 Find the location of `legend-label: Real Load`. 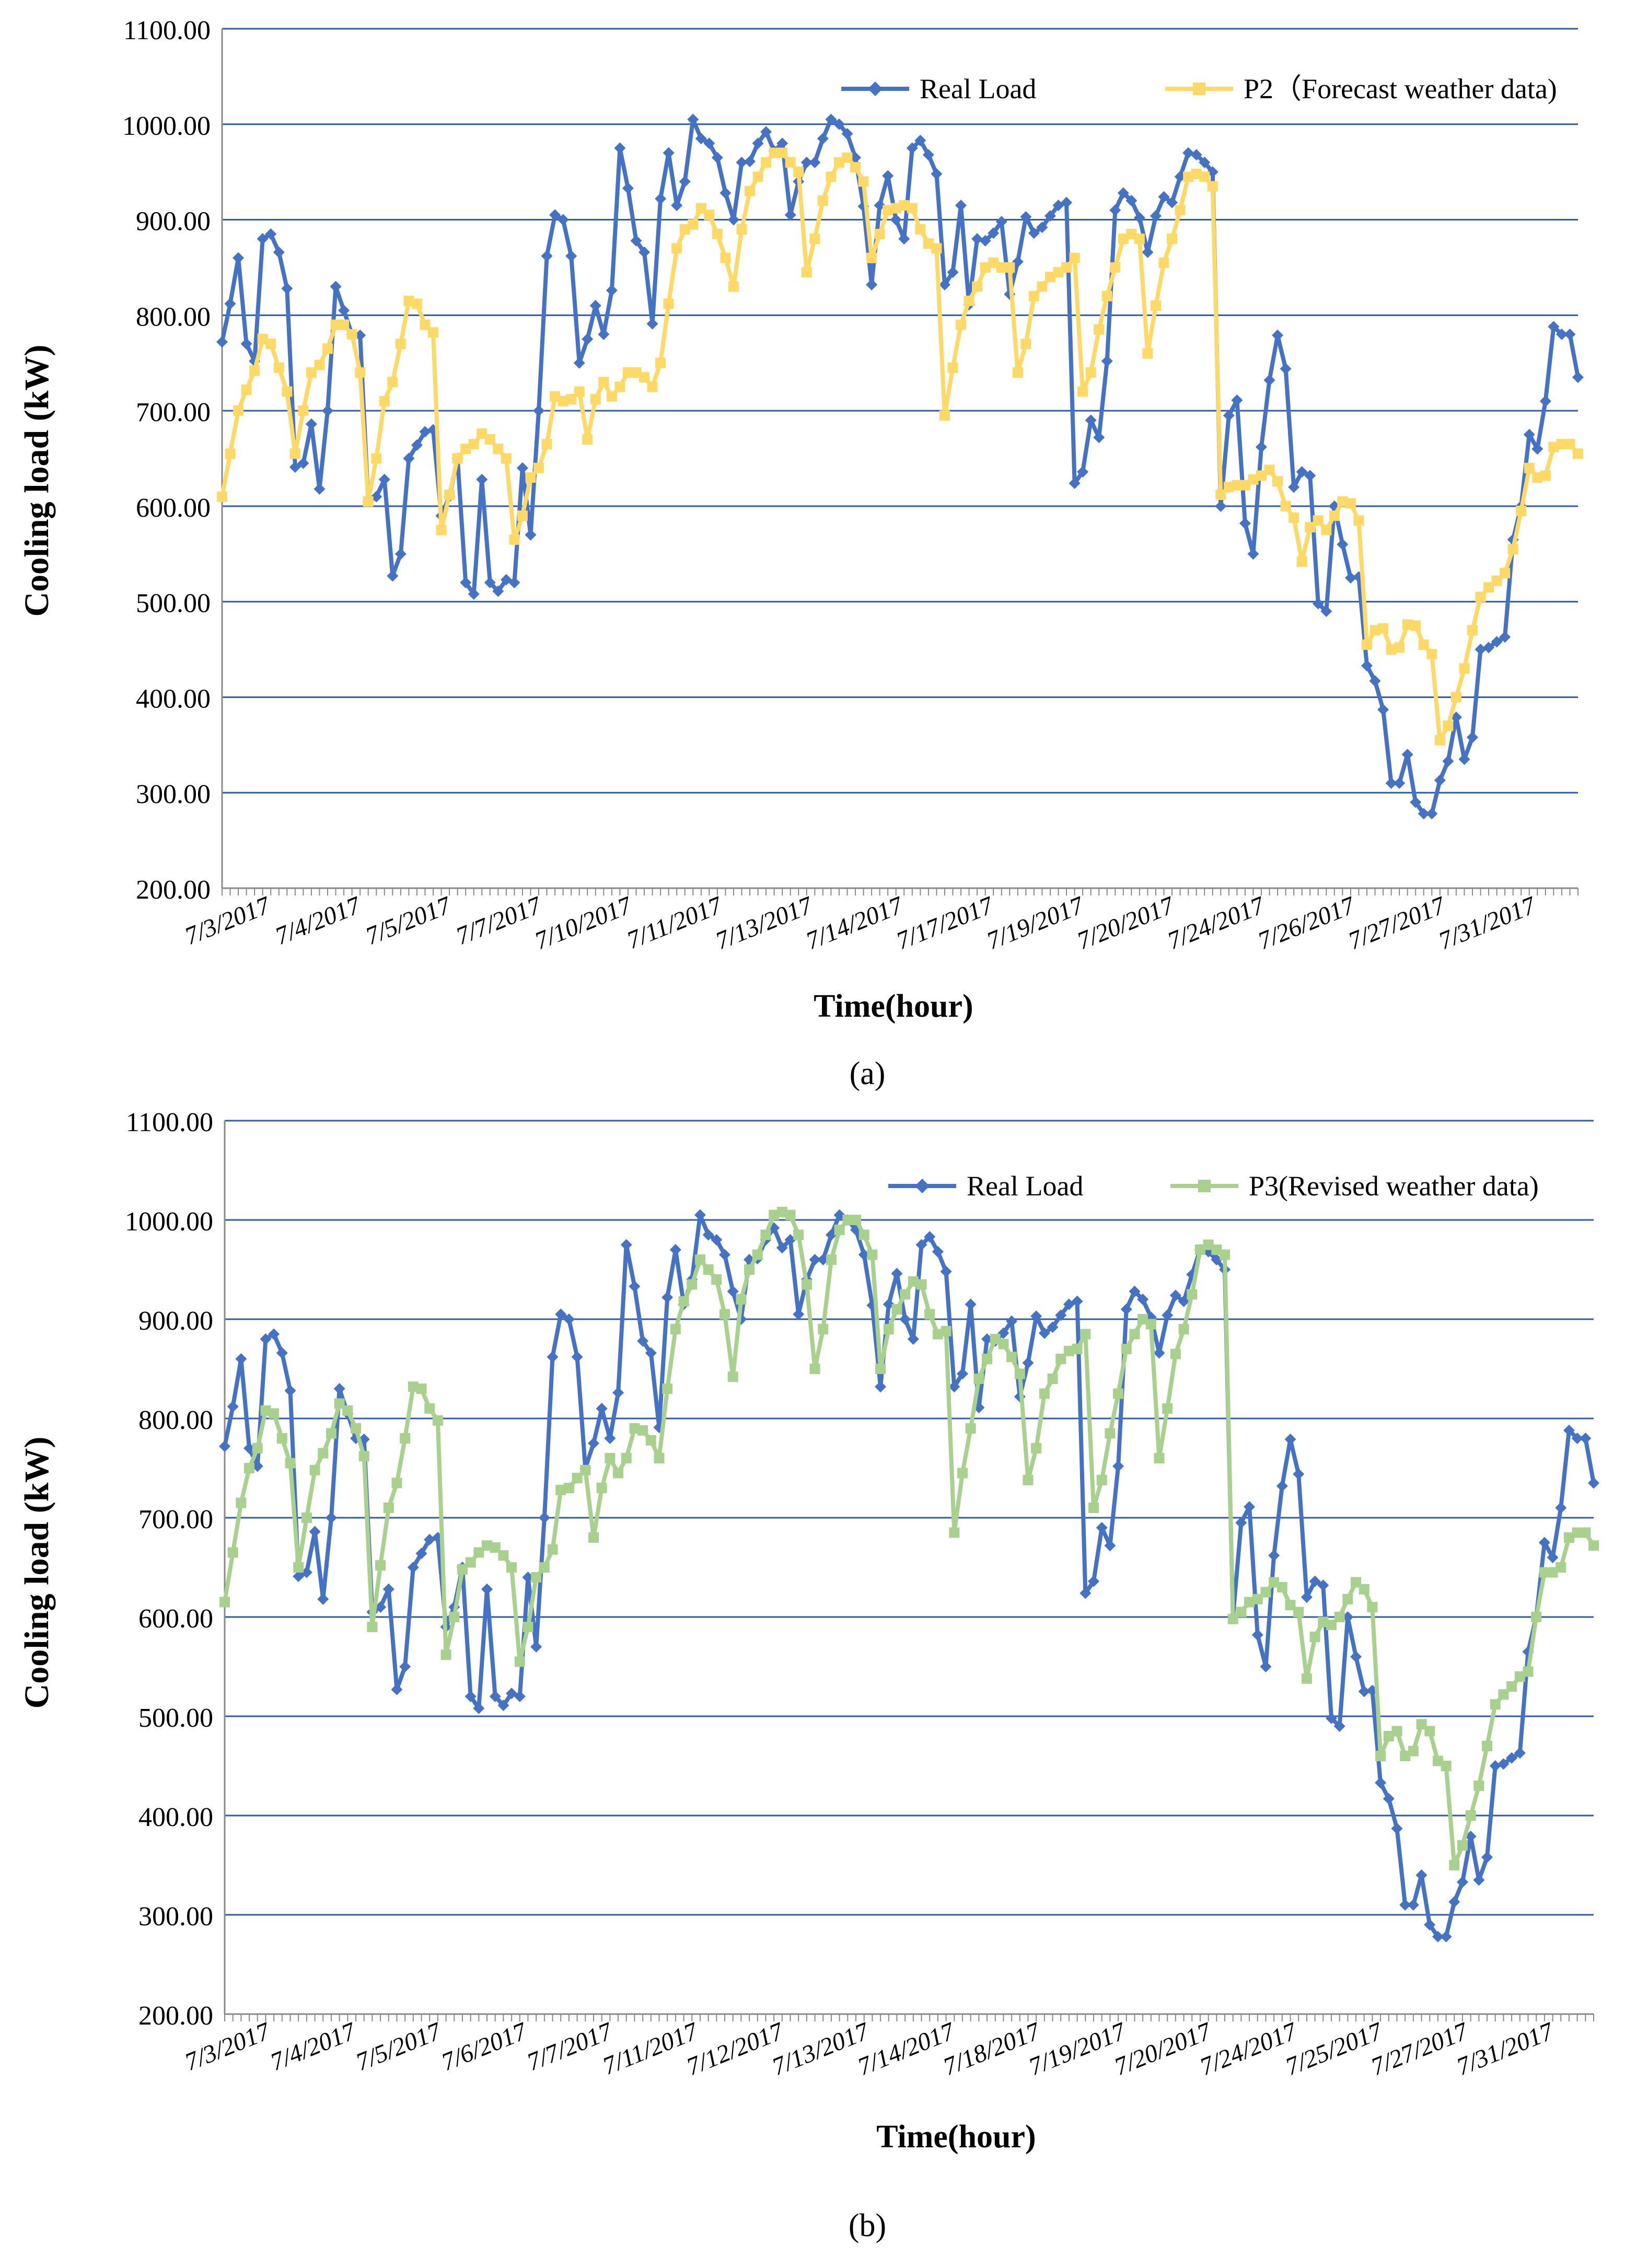

legend-label: Real Load is located at coordinates (1025, 1186).